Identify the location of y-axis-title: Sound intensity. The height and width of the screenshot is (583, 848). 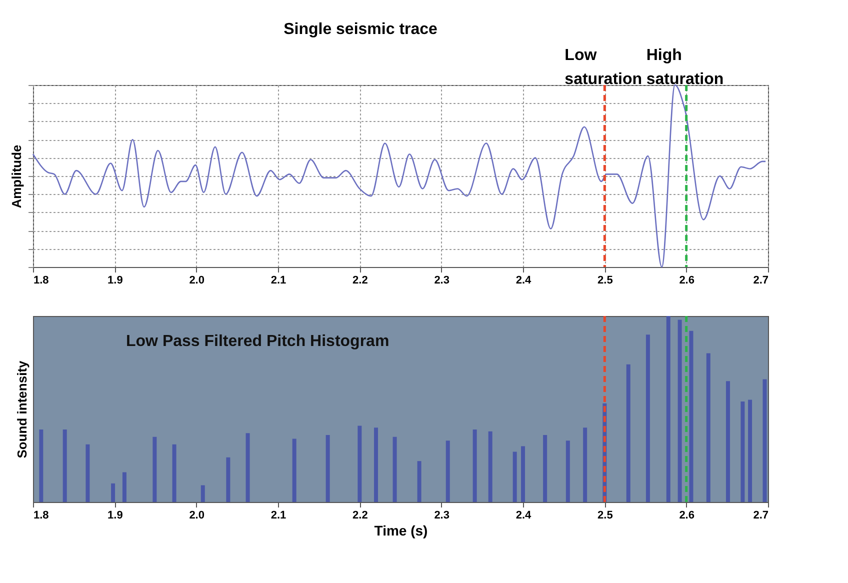
(22, 409).